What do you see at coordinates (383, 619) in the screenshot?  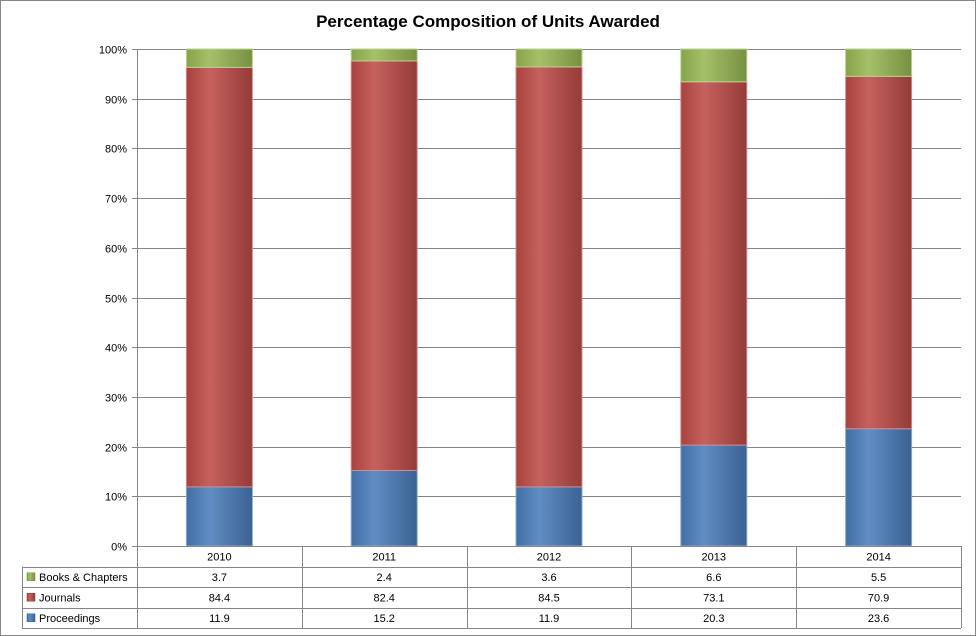 I see `data-table-value: 15.2` at bounding box center [383, 619].